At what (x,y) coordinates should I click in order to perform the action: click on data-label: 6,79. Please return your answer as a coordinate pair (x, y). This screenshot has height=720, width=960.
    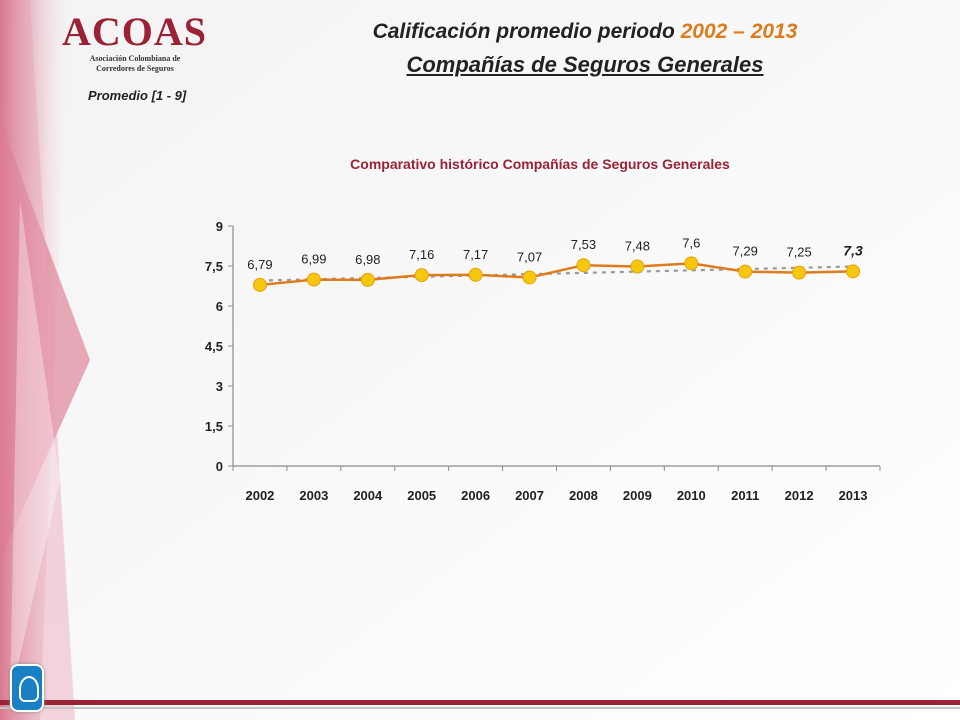
    Looking at the image, I should click on (259, 264).